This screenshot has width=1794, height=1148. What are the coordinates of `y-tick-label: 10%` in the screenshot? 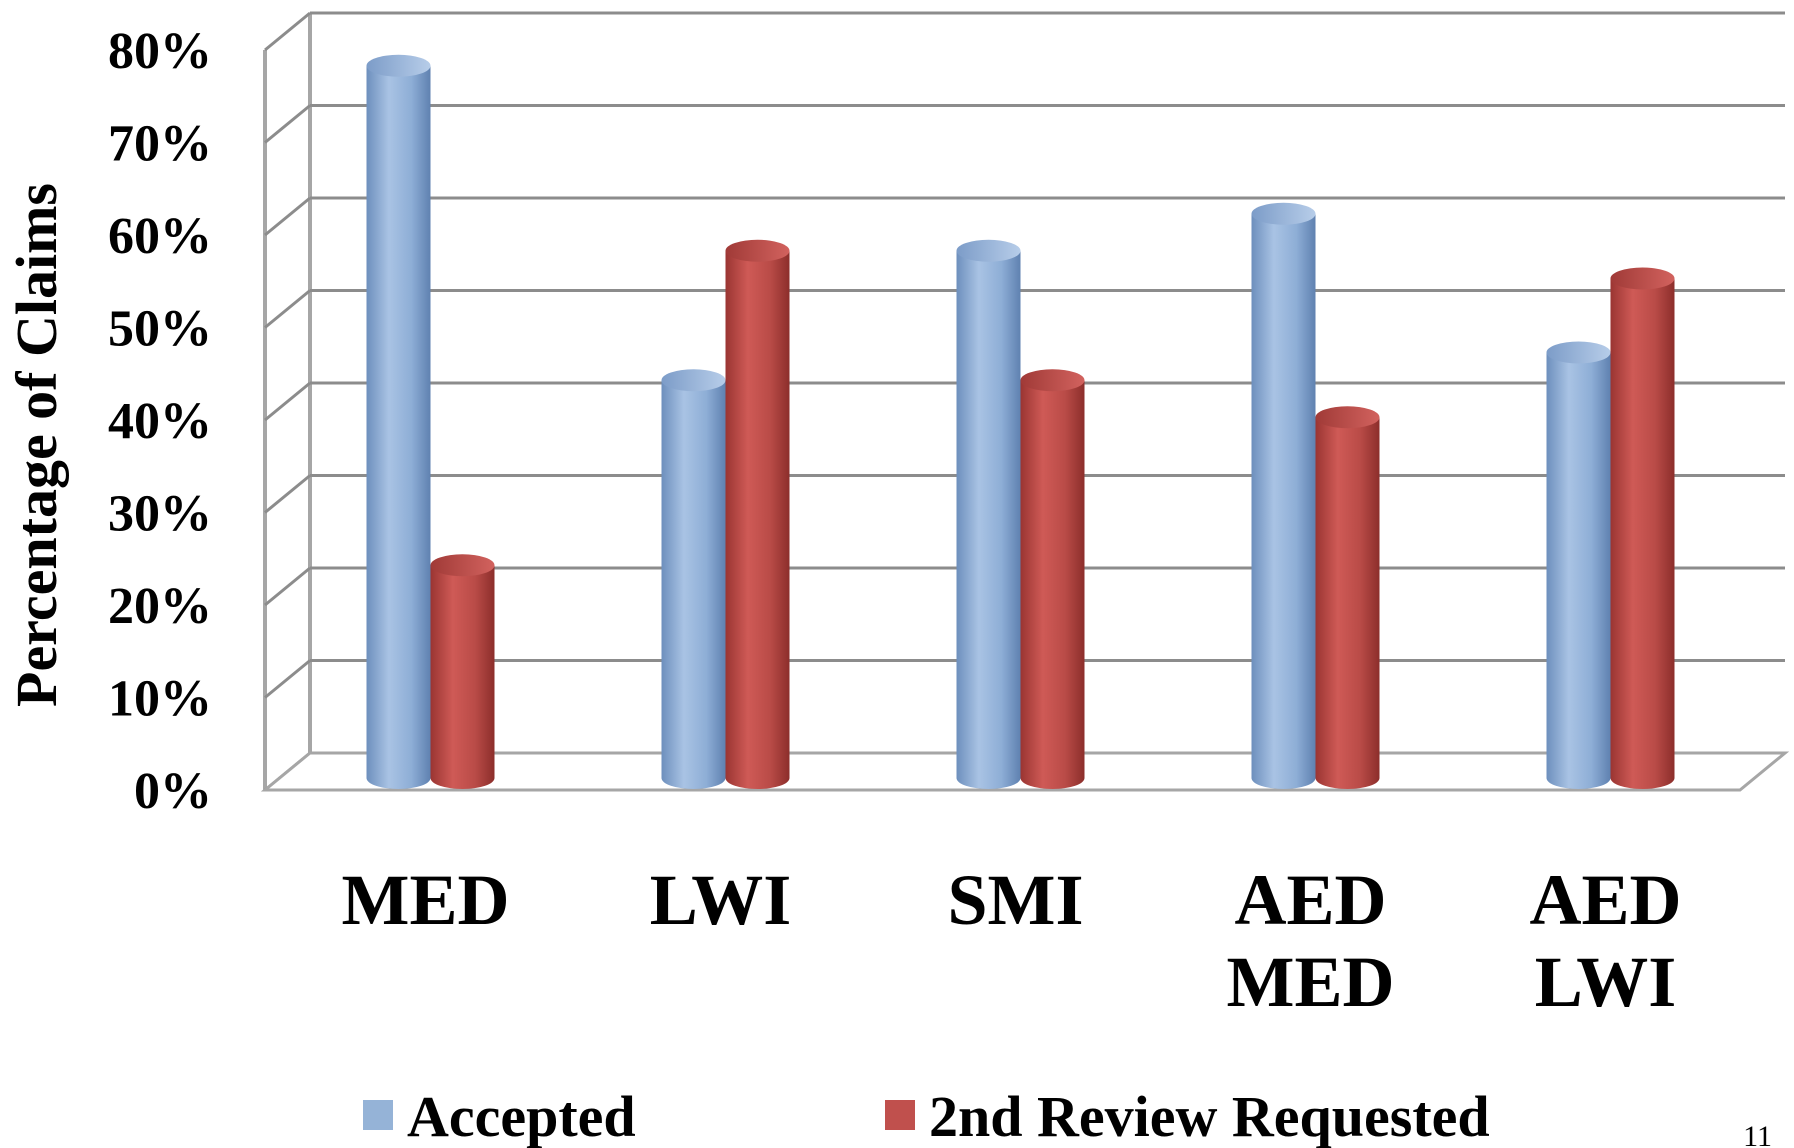 It's located at (160, 699).